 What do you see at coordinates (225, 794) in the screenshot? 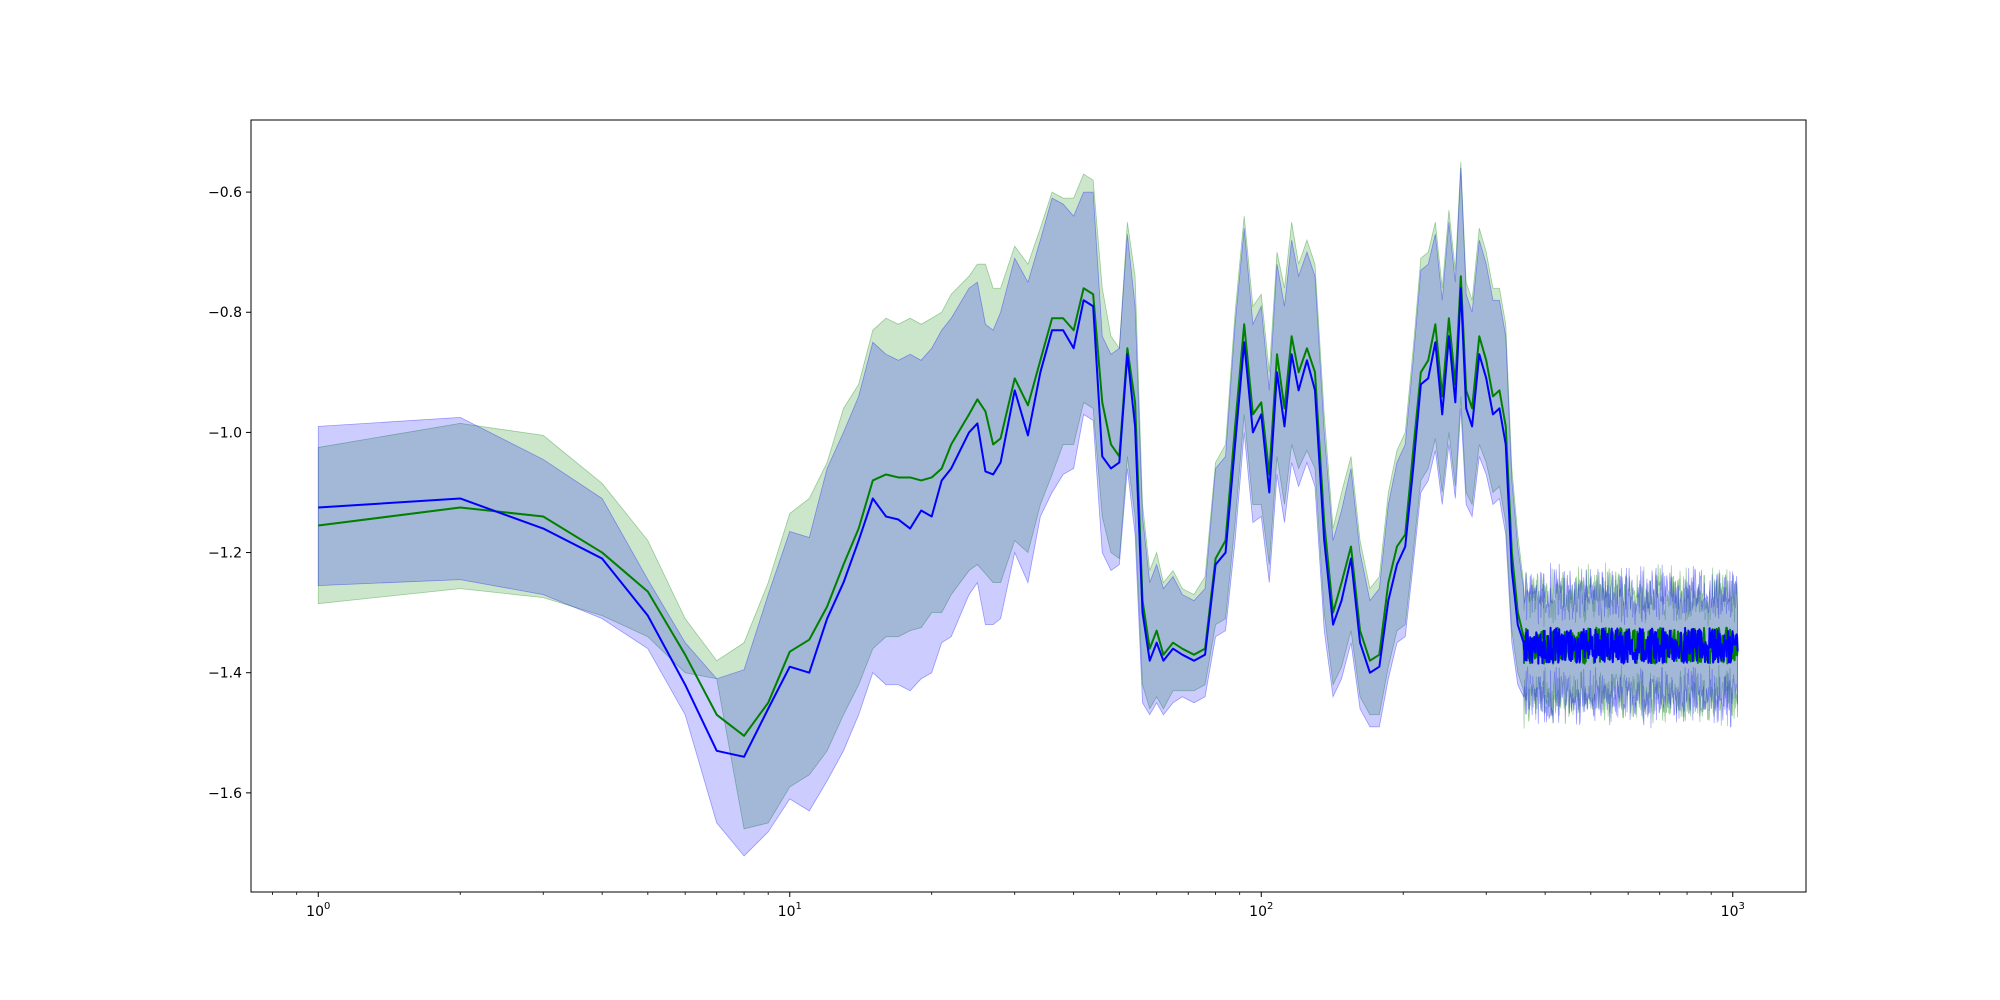
I see `y-tick-label: −1.6` at bounding box center [225, 794].